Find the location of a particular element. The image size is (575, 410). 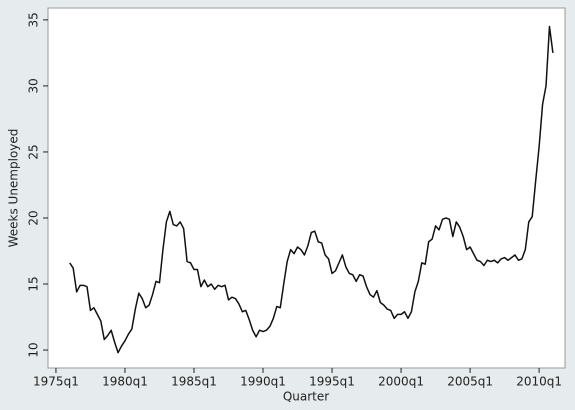

x-axis-title: Quarter is located at coordinates (306, 397).